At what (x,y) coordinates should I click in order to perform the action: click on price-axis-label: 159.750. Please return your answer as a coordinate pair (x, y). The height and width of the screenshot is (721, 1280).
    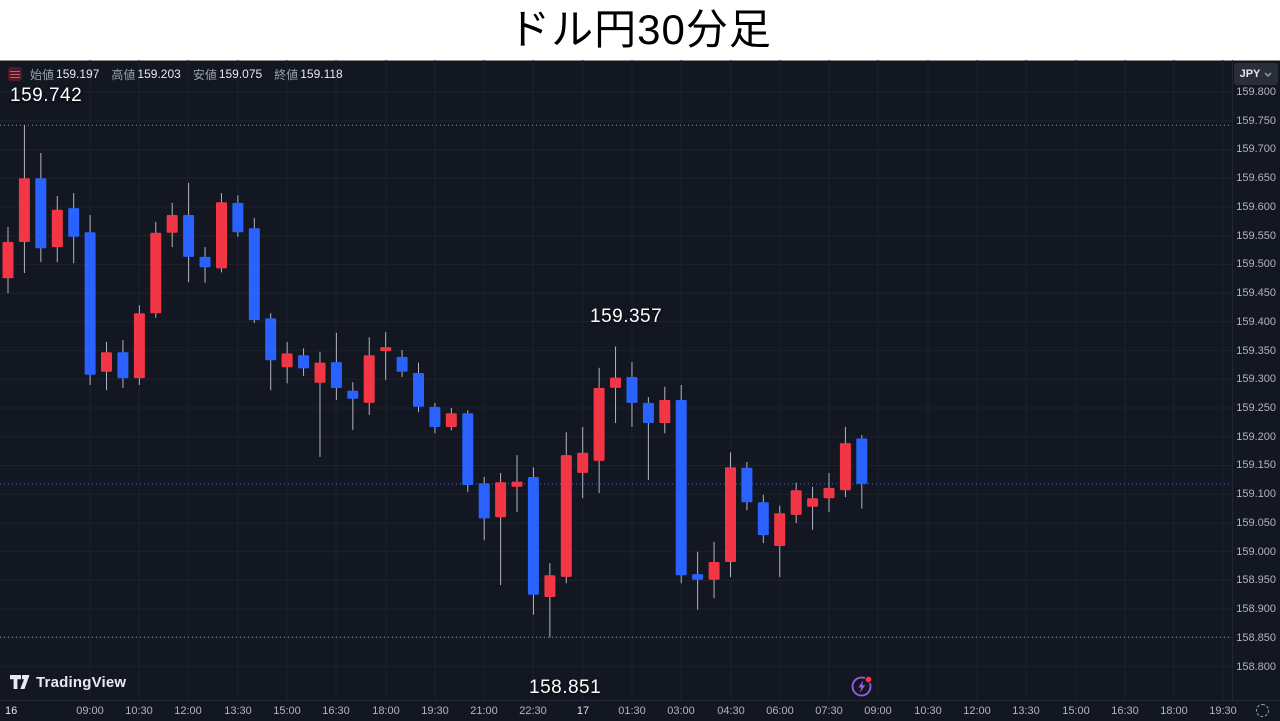
    Looking at the image, I should click on (1256, 121).